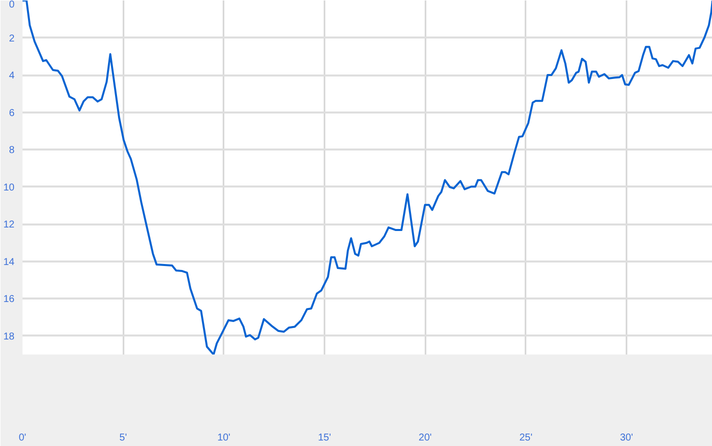 This screenshot has width=712, height=446. I want to click on y-tick-label: 16, so click(9, 300).